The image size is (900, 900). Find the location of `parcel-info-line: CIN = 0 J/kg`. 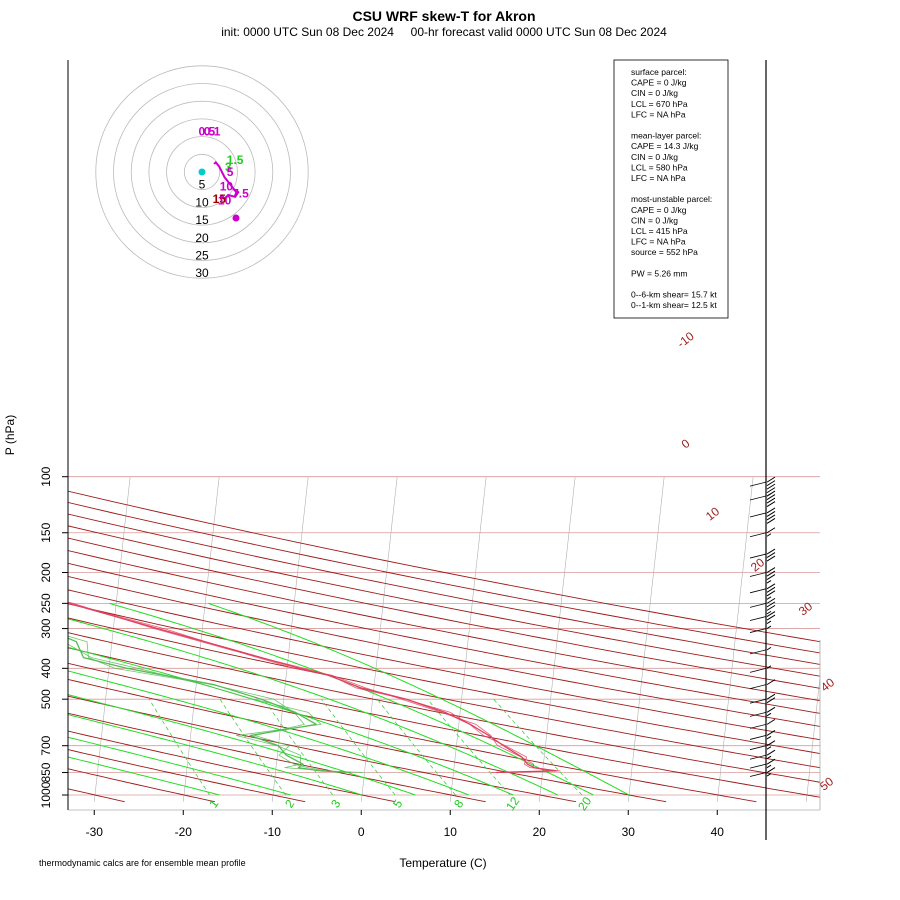

parcel-info-line: CIN = 0 J/kg is located at coordinates (654, 157).